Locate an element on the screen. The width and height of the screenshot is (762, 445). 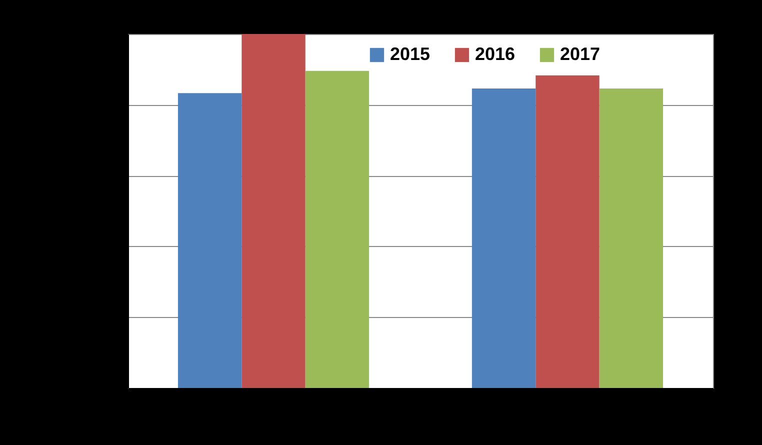
legend-label: 2017 is located at coordinates (580, 54).